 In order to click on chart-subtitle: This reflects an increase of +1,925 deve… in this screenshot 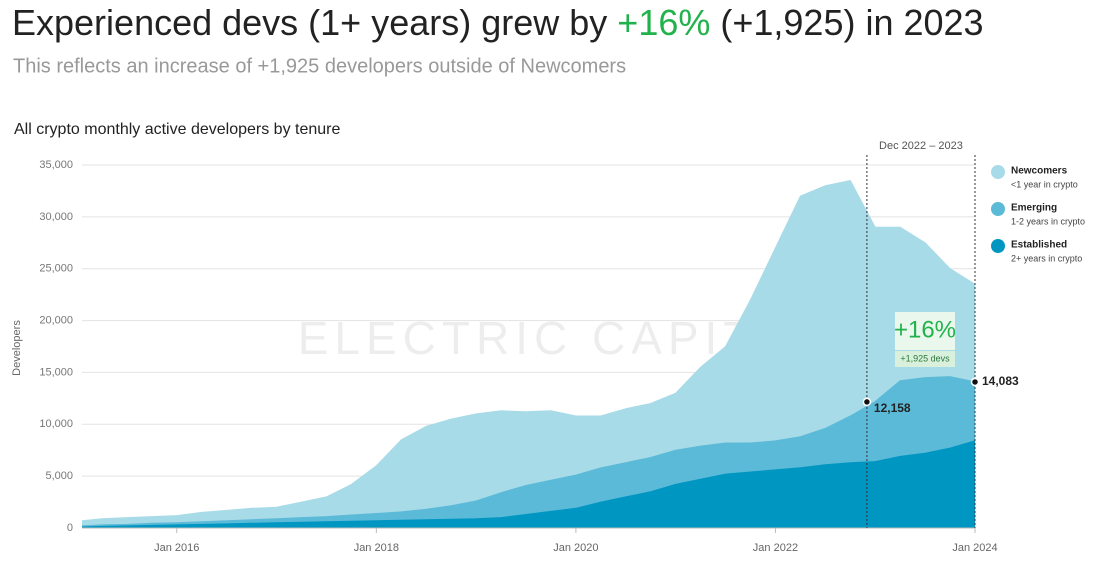, I will do `click(319, 66)`.